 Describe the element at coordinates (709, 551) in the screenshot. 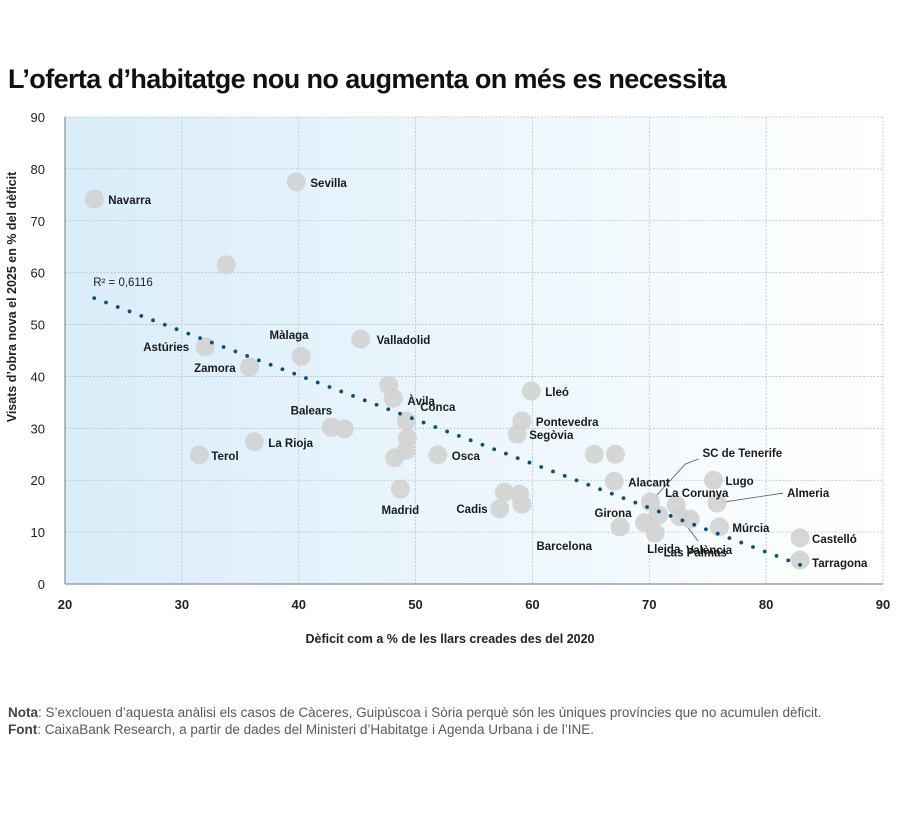

I see `label-valència: València` at that location.